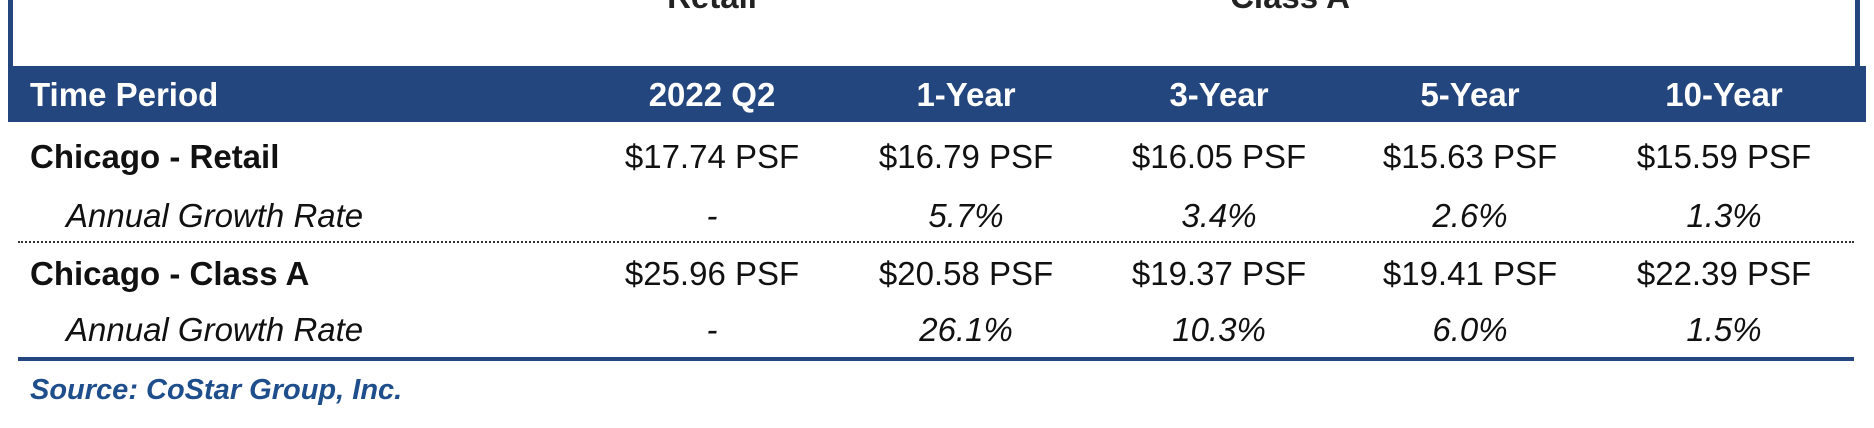  I want to click on rent-value: $19.41 PSF, so click(1470, 273).